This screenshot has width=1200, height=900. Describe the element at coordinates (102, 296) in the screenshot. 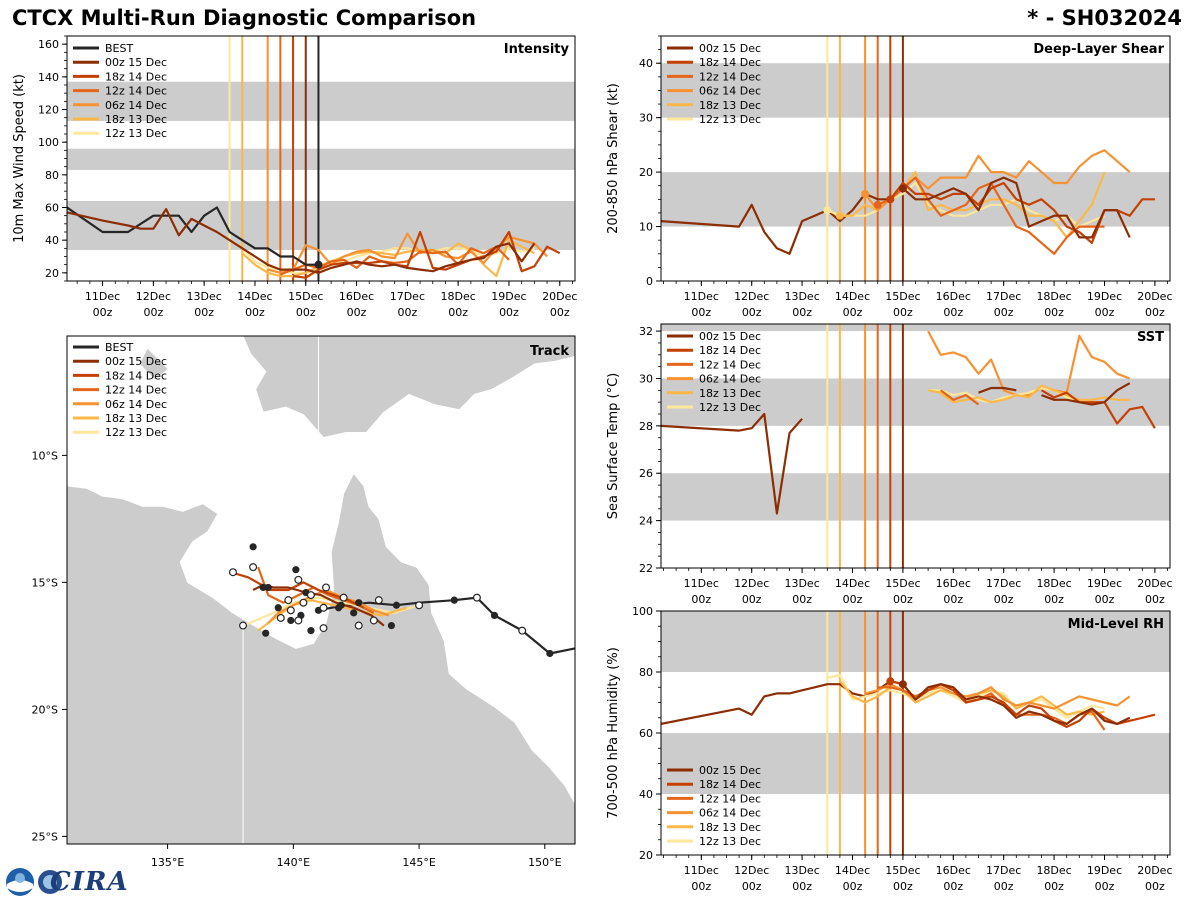

I see `x-tick-label: 11Dec` at that location.